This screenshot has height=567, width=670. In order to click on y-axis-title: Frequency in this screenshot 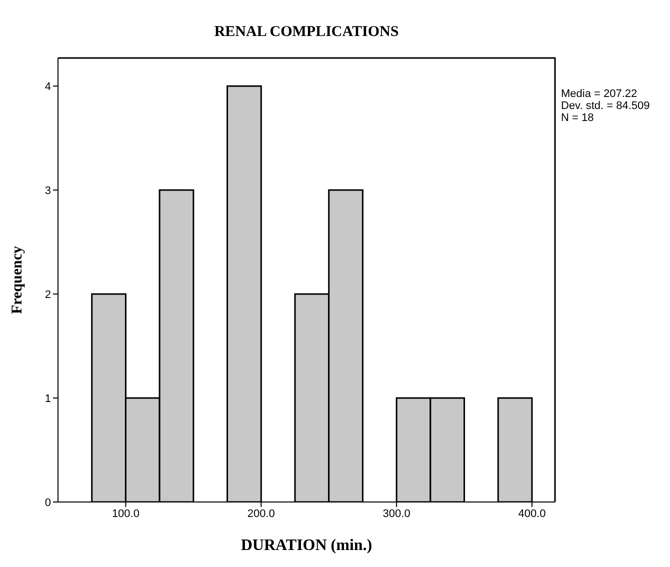, I will do `click(17, 279)`.